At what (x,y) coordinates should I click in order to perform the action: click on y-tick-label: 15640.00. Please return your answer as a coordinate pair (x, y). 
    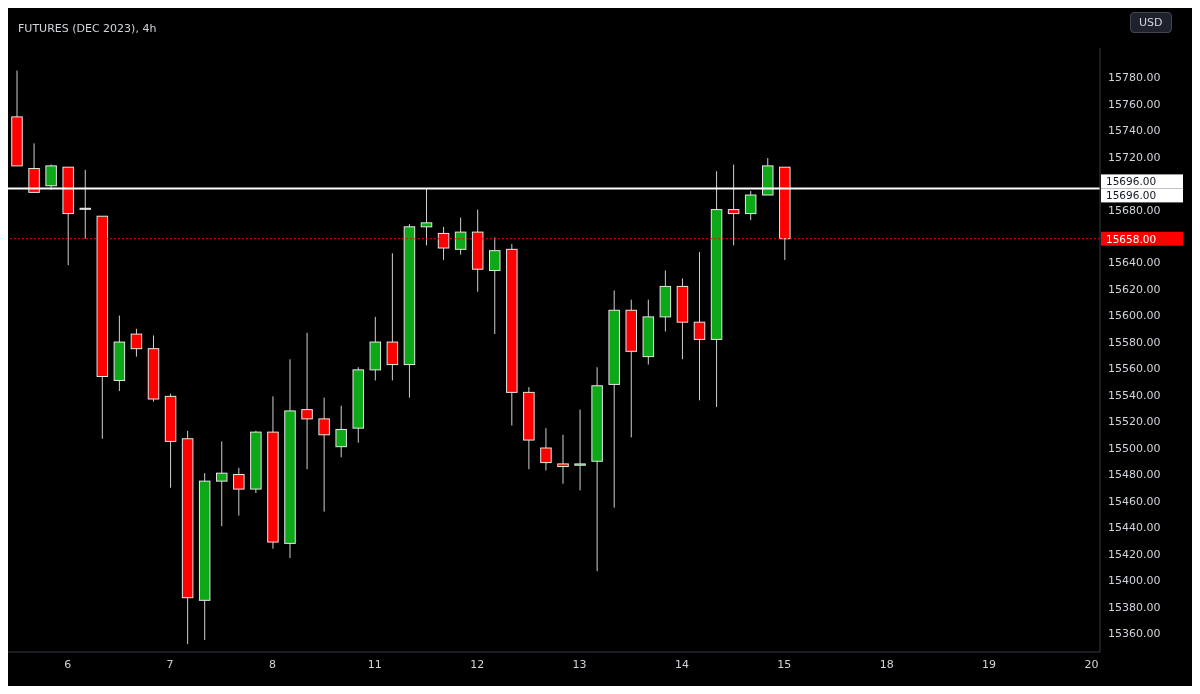
    Looking at the image, I should click on (1134, 263).